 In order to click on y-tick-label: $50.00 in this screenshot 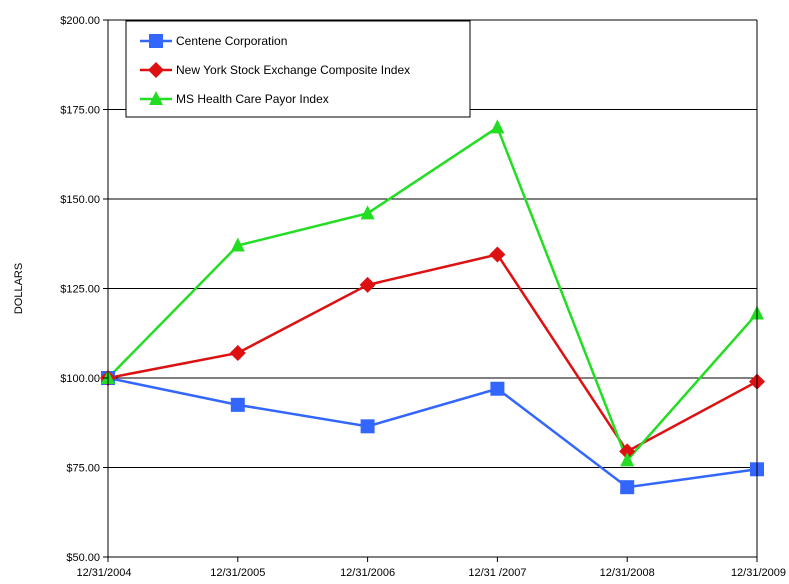, I will do `click(83, 558)`.